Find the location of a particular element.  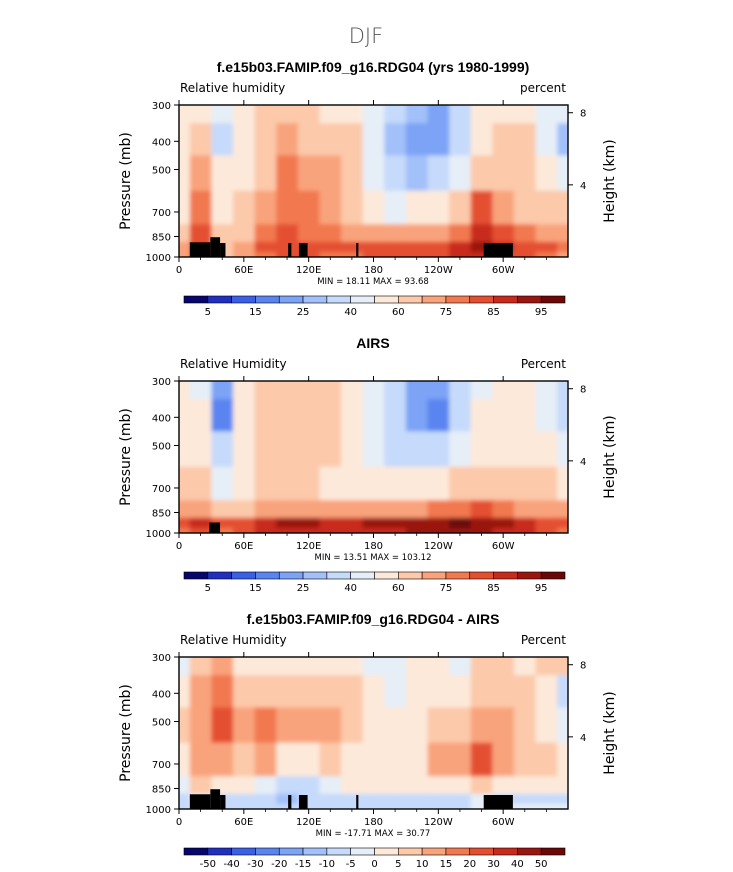

units-label: Percent is located at coordinates (543, 364).